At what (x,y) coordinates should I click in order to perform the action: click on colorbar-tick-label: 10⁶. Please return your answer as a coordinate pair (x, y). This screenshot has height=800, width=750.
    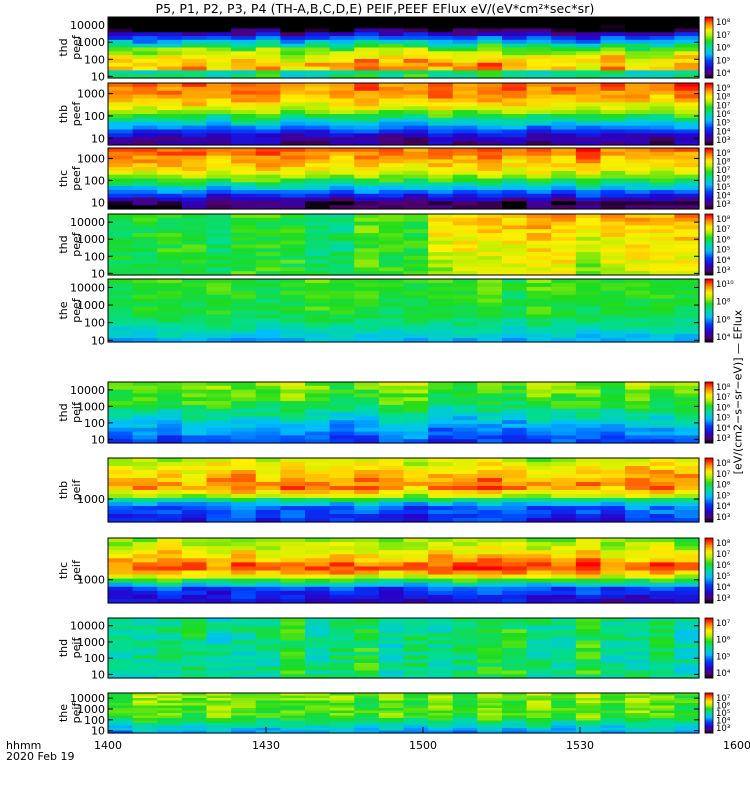
    Looking at the image, I should click on (723, 566).